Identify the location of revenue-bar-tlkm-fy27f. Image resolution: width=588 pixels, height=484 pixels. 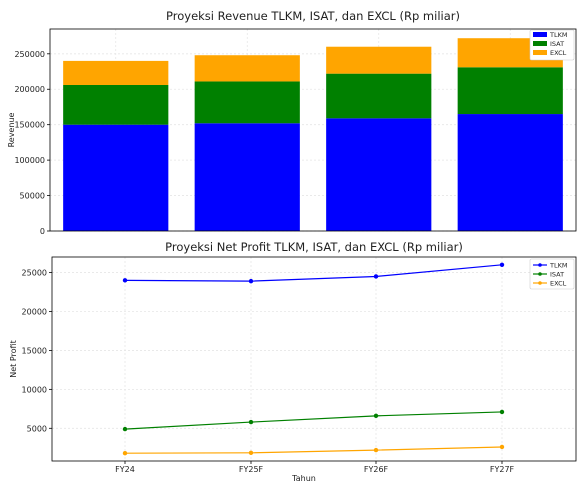
(510, 172).